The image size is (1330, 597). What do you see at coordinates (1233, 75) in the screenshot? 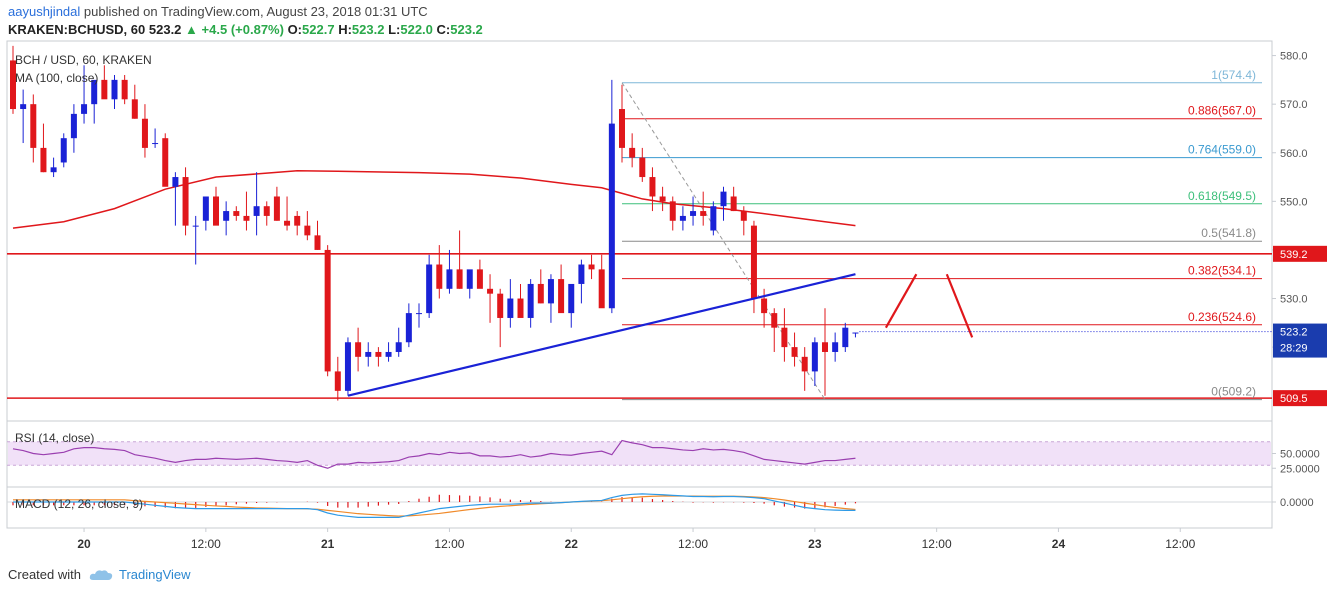
I see `fib-level-label: 1(574.4)` at bounding box center [1233, 75].